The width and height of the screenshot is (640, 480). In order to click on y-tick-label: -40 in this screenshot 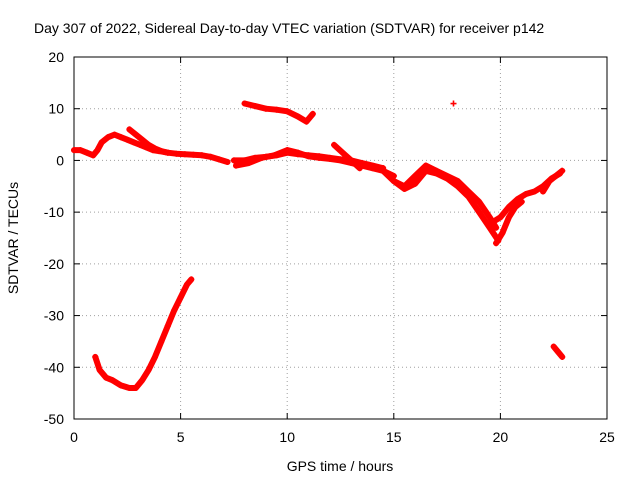, I will do `click(54, 367)`.